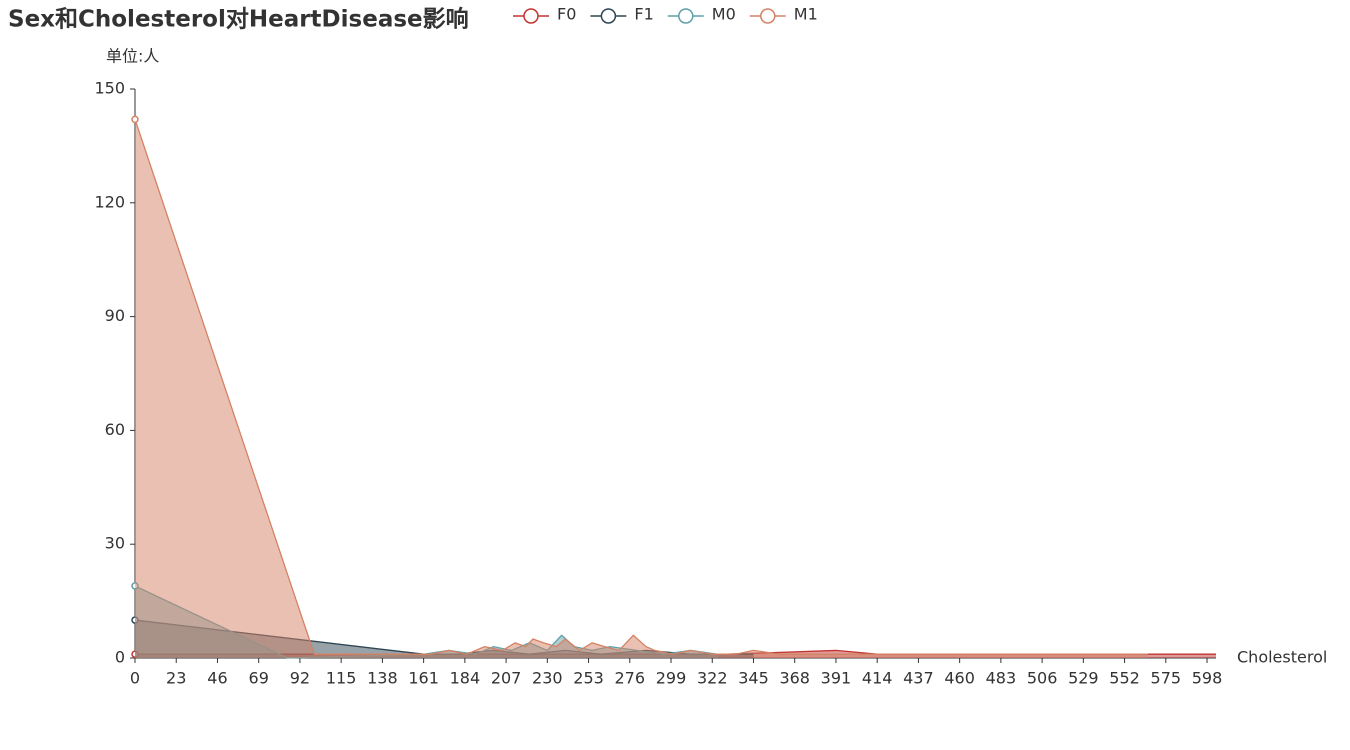 Image resolution: width=1350 pixels, height=750 pixels. What do you see at coordinates (109, 88) in the screenshot?
I see `y-tick-label: 150` at bounding box center [109, 88].